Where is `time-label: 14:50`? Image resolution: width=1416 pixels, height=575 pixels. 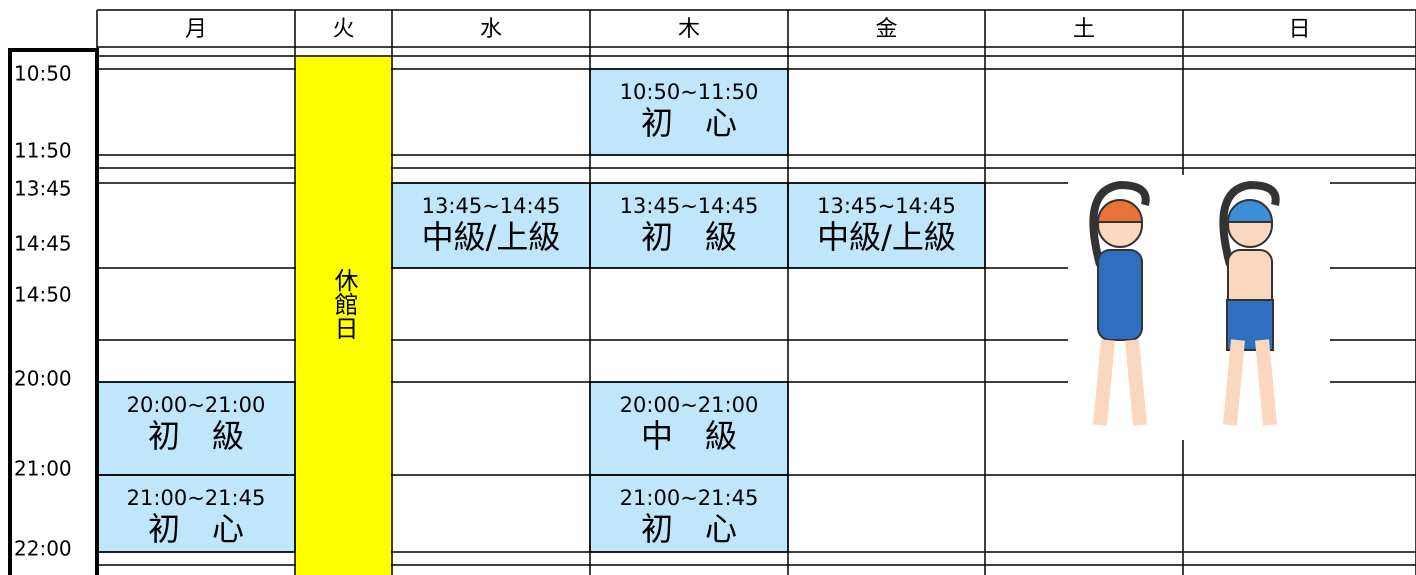
time-label: 14:50 is located at coordinates (43, 295).